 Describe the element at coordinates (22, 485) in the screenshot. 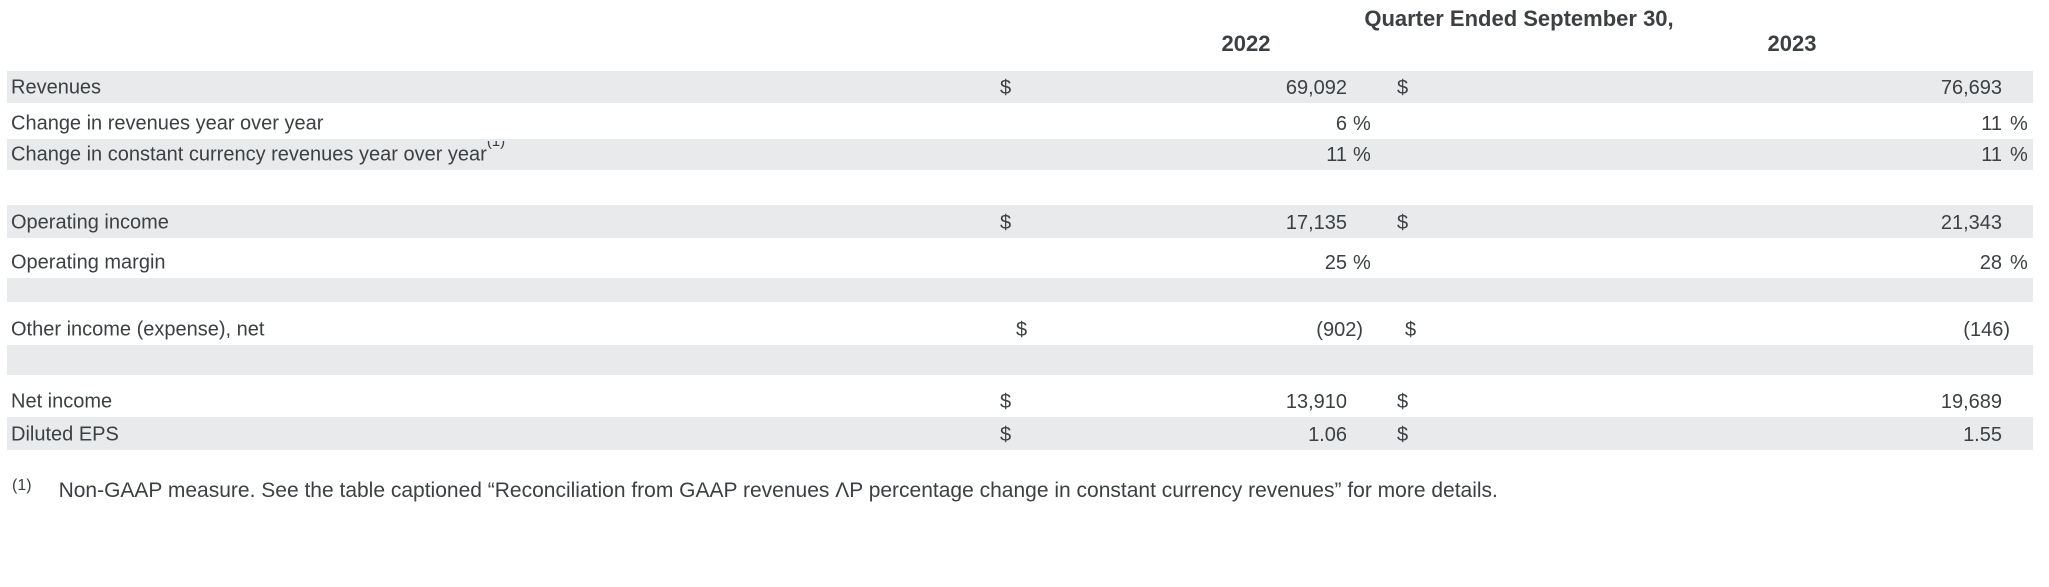

I see `footnote-marker: (1)` at that location.